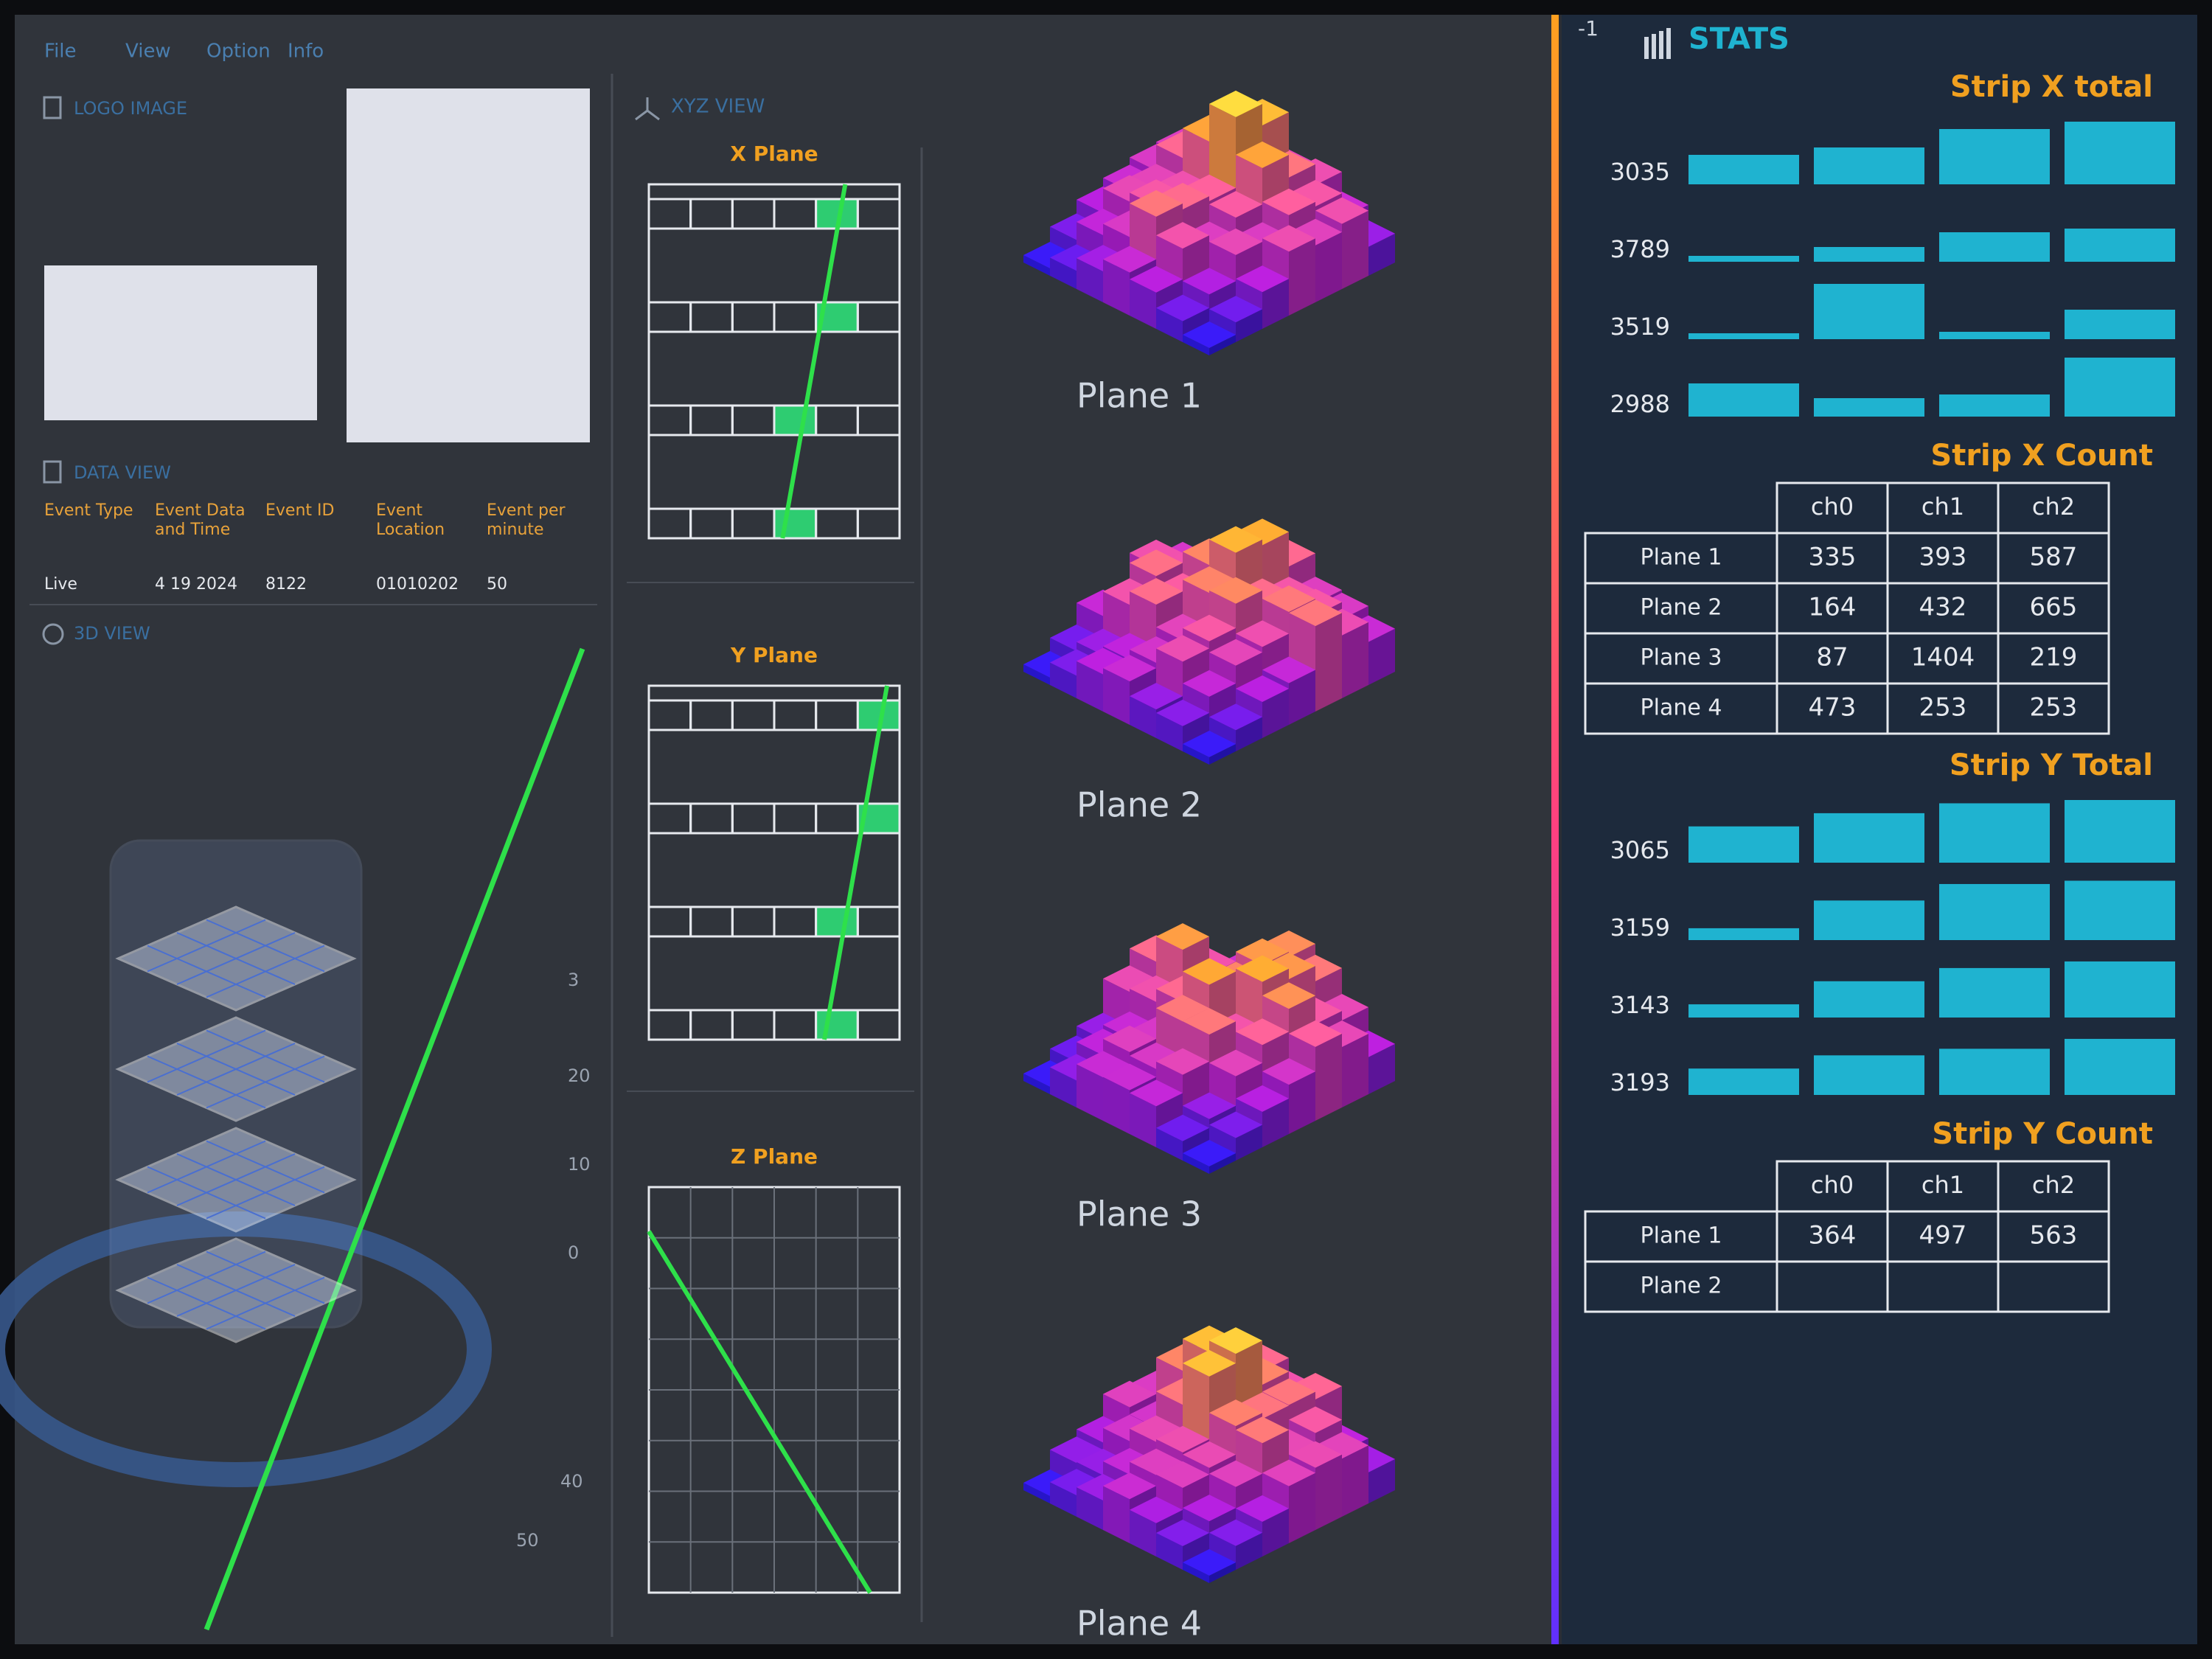 The width and height of the screenshot is (2212, 1659). What do you see at coordinates (2053, 1286) in the screenshot?
I see `table-cell` at bounding box center [2053, 1286].